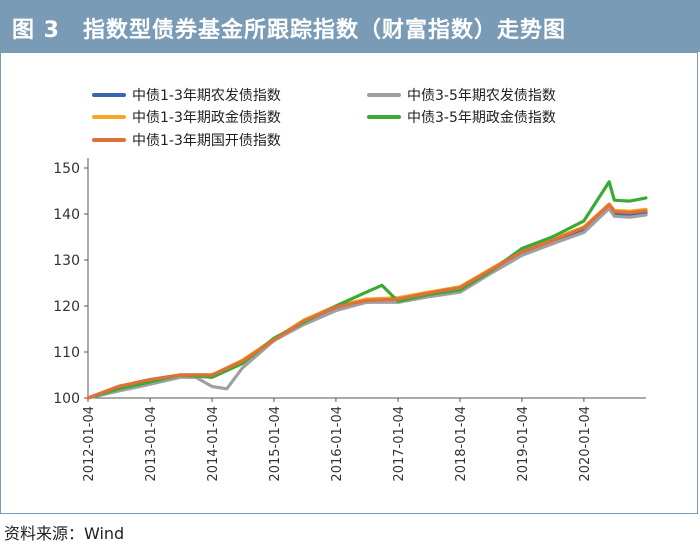 This screenshot has height=549, width=700. I want to click on y-tick-label: 100, so click(66, 399).